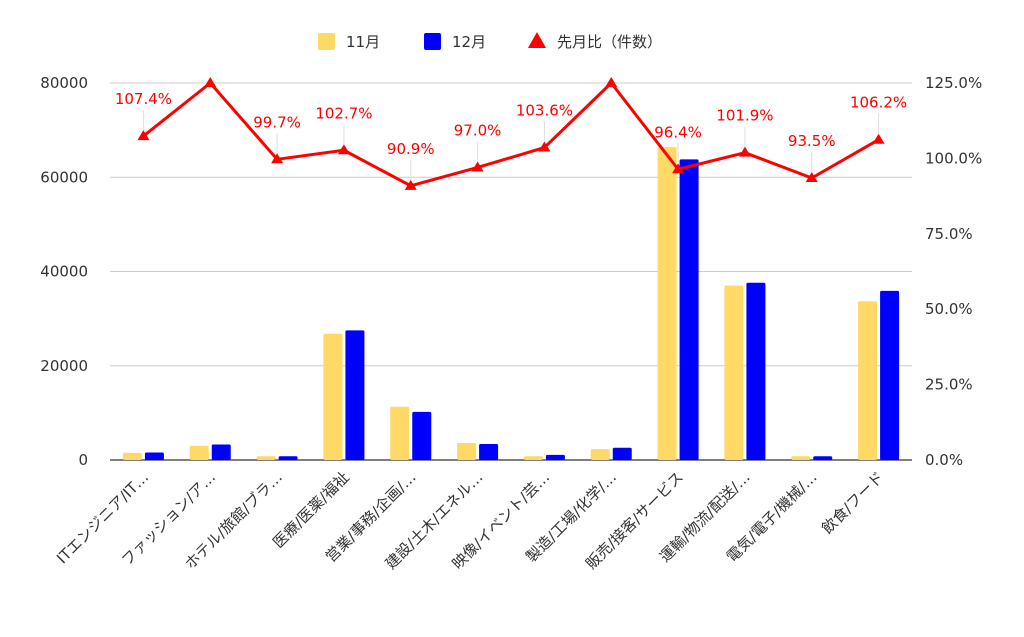 The image size is (1024, 637). Describe the element at coordinates (544, 111) in the screenshot. I see `ratio-data-label: 103.6%` at that location.